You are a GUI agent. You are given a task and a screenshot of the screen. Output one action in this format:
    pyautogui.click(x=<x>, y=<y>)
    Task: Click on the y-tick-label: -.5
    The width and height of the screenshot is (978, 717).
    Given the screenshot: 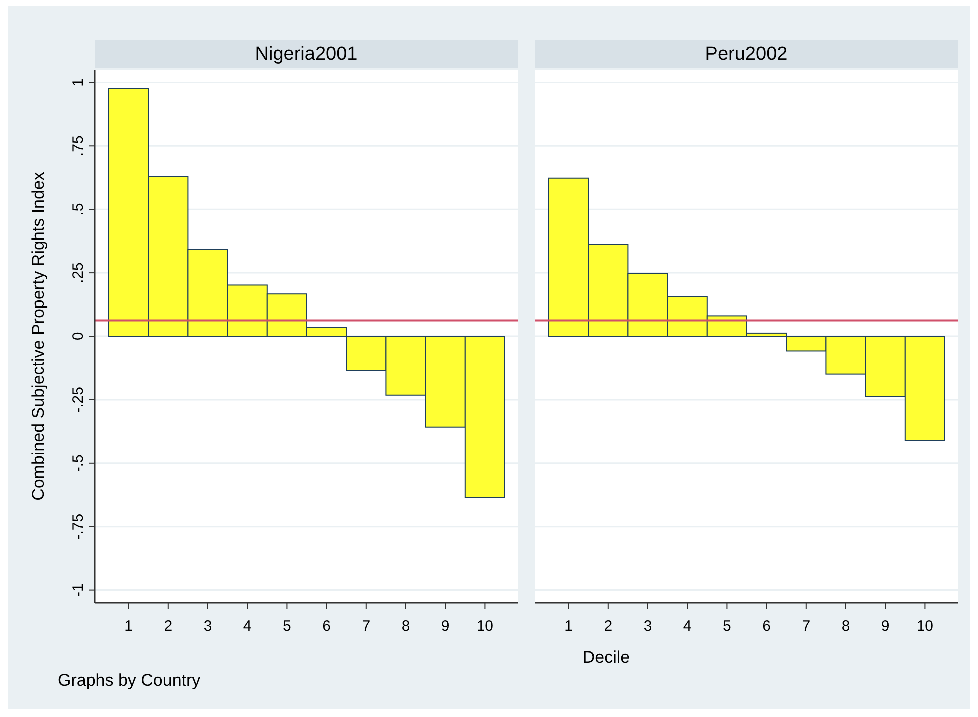 What is the action you would take?
    pyautogui.click(x=78, y=463)
    